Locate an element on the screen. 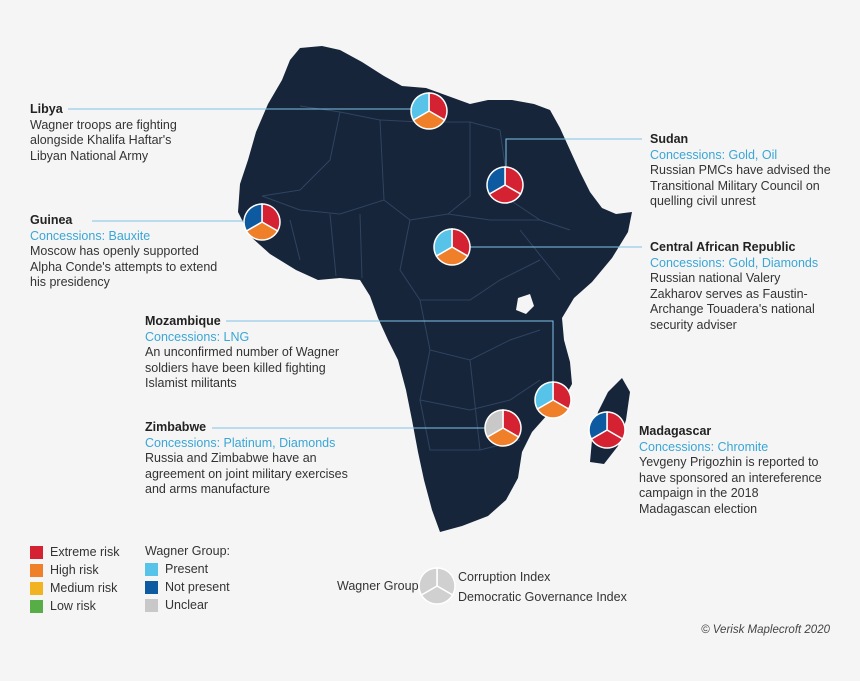 The width and height of the screenshot is (860, 681). country-concessions: Concessions: Gold, Oil is located at coordinates (714, 154).